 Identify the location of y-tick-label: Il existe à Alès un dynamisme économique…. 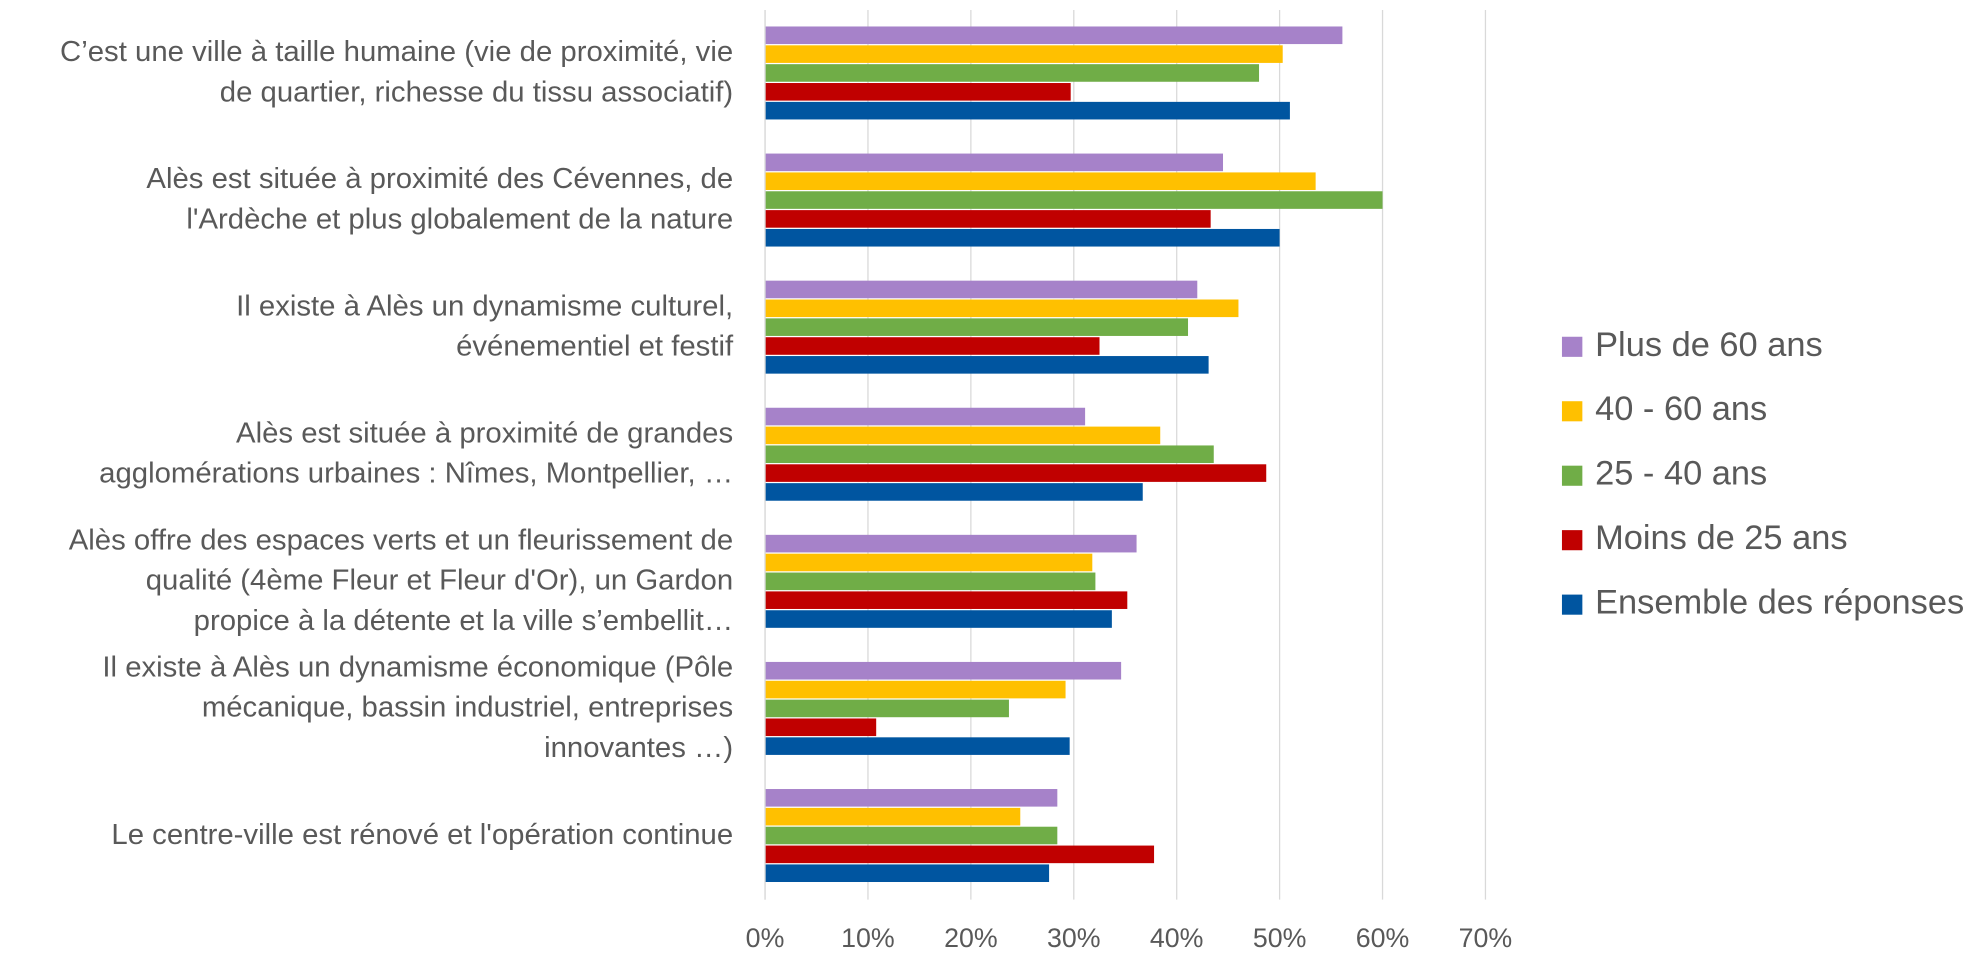
(417, 668).